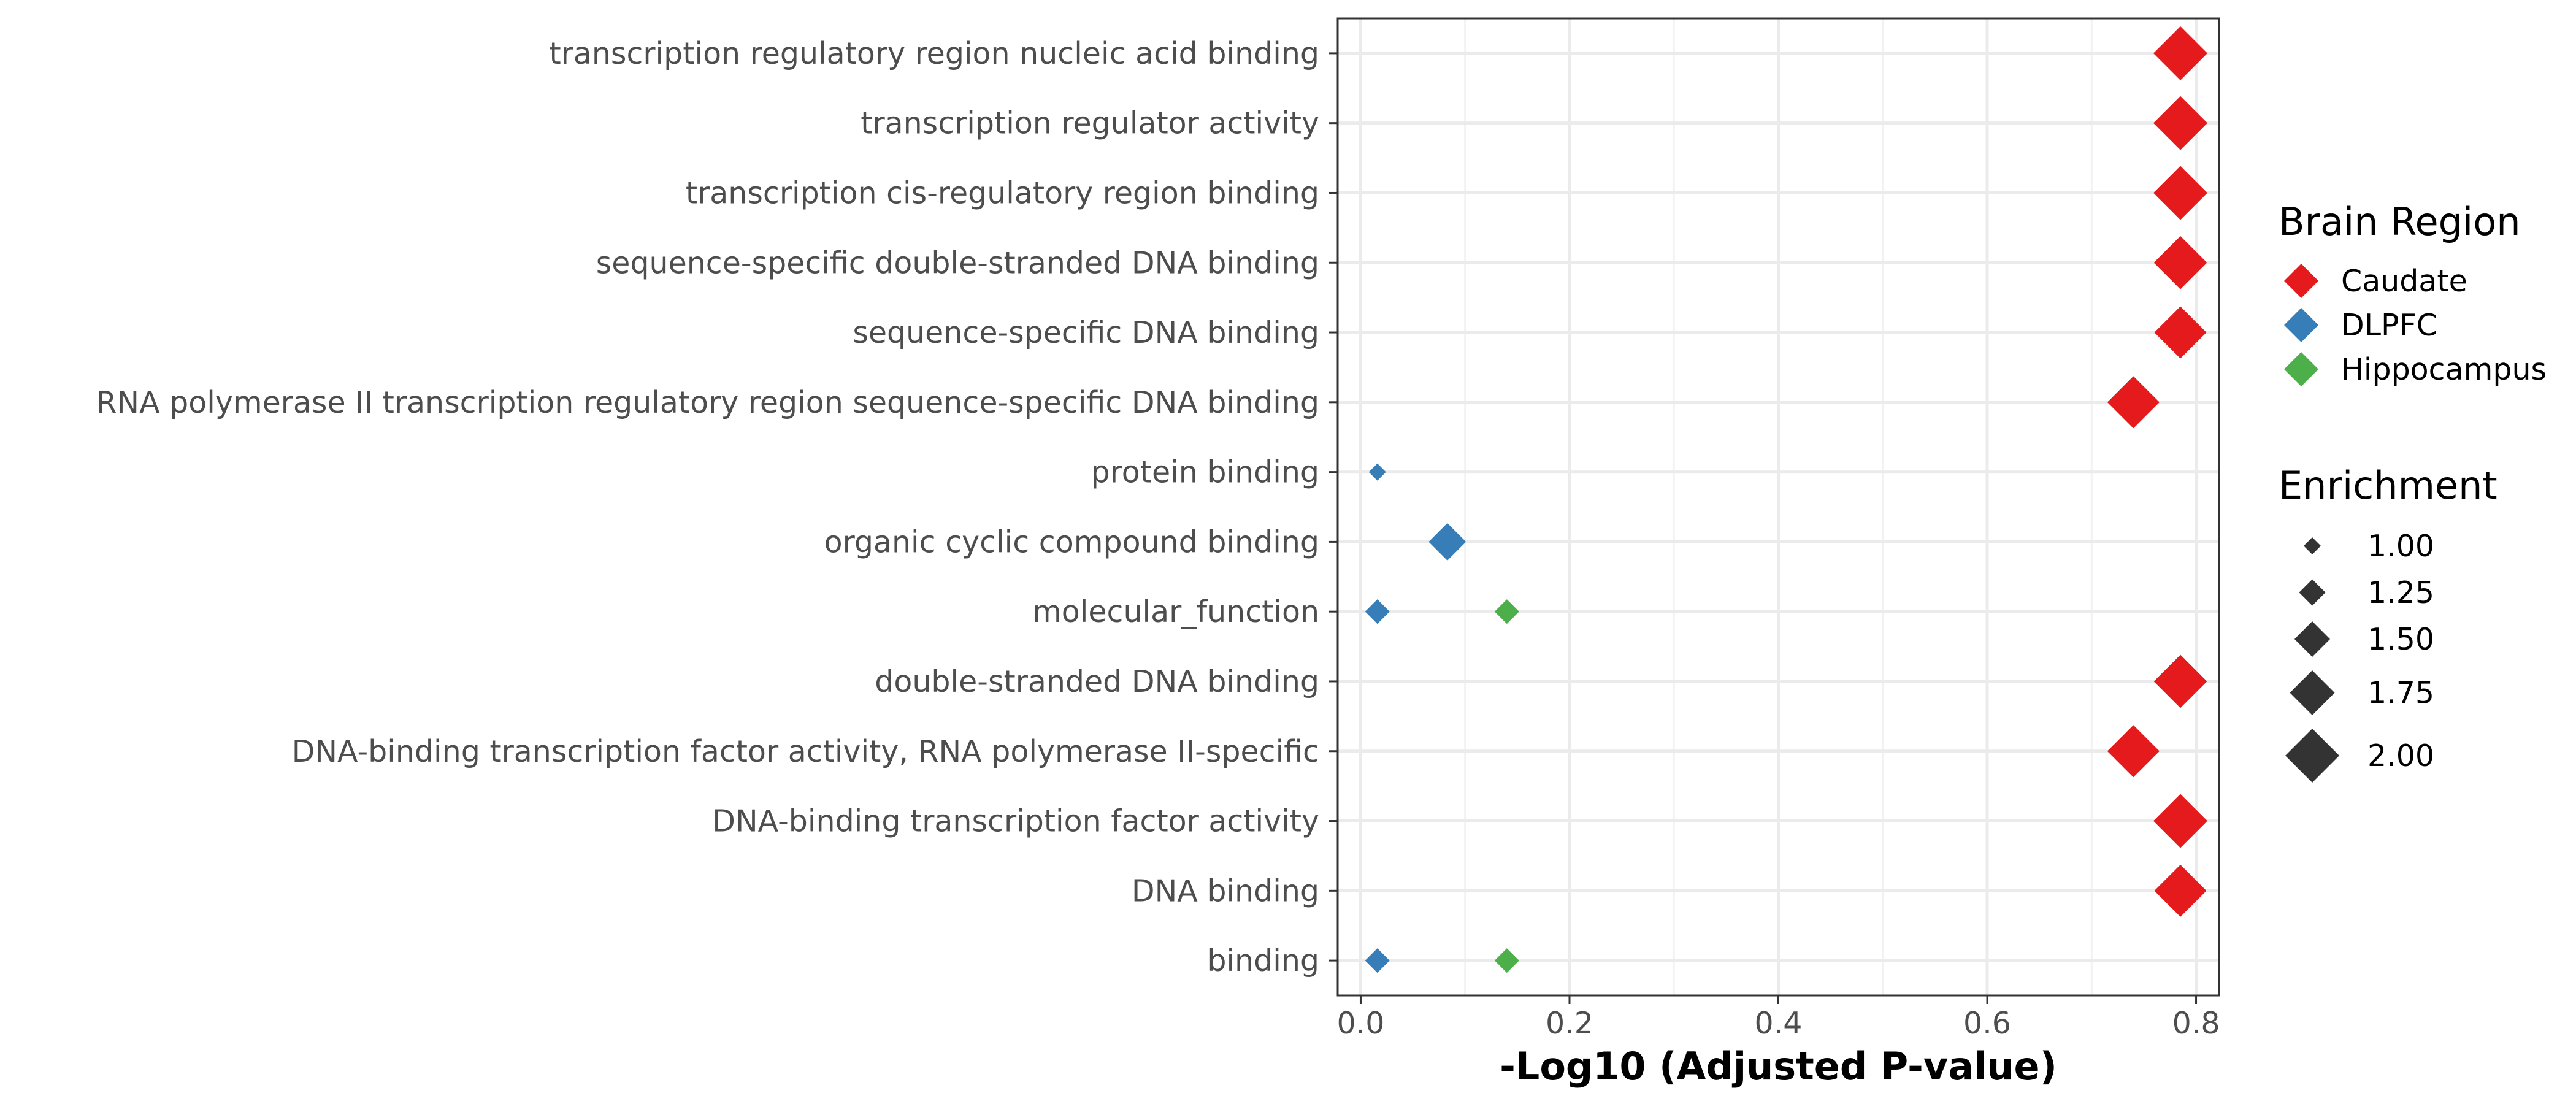 The height and width of the screenshot is (1104, 2576). What do you see at coordinates (2196, 1023) in the screenshot?
I see `x-tick-label: 0.8` at bounding box center [2196, 1023].